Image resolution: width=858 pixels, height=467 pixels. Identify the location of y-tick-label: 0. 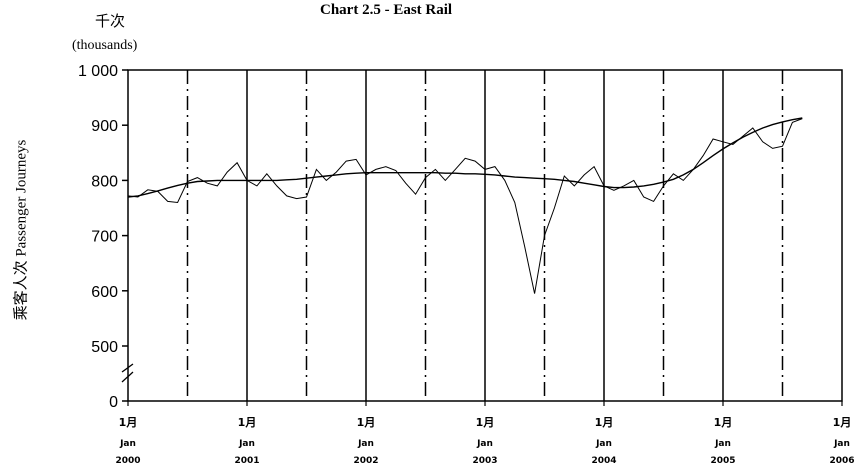
(113, 402).